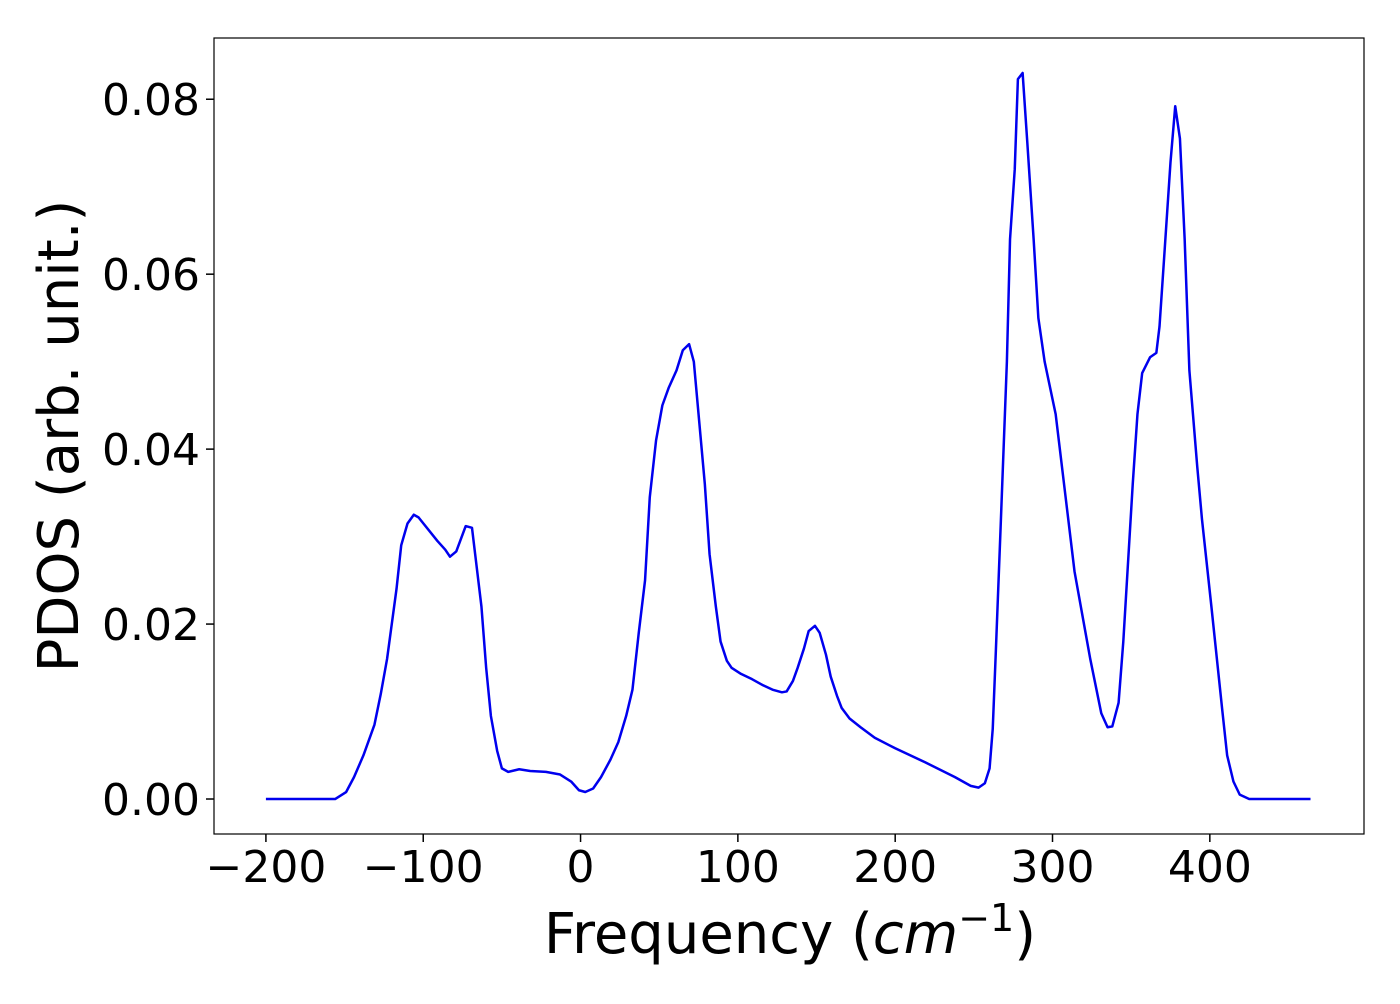  I want to click on x-axis-label: Frequency (cm−1), so click(790, 931).